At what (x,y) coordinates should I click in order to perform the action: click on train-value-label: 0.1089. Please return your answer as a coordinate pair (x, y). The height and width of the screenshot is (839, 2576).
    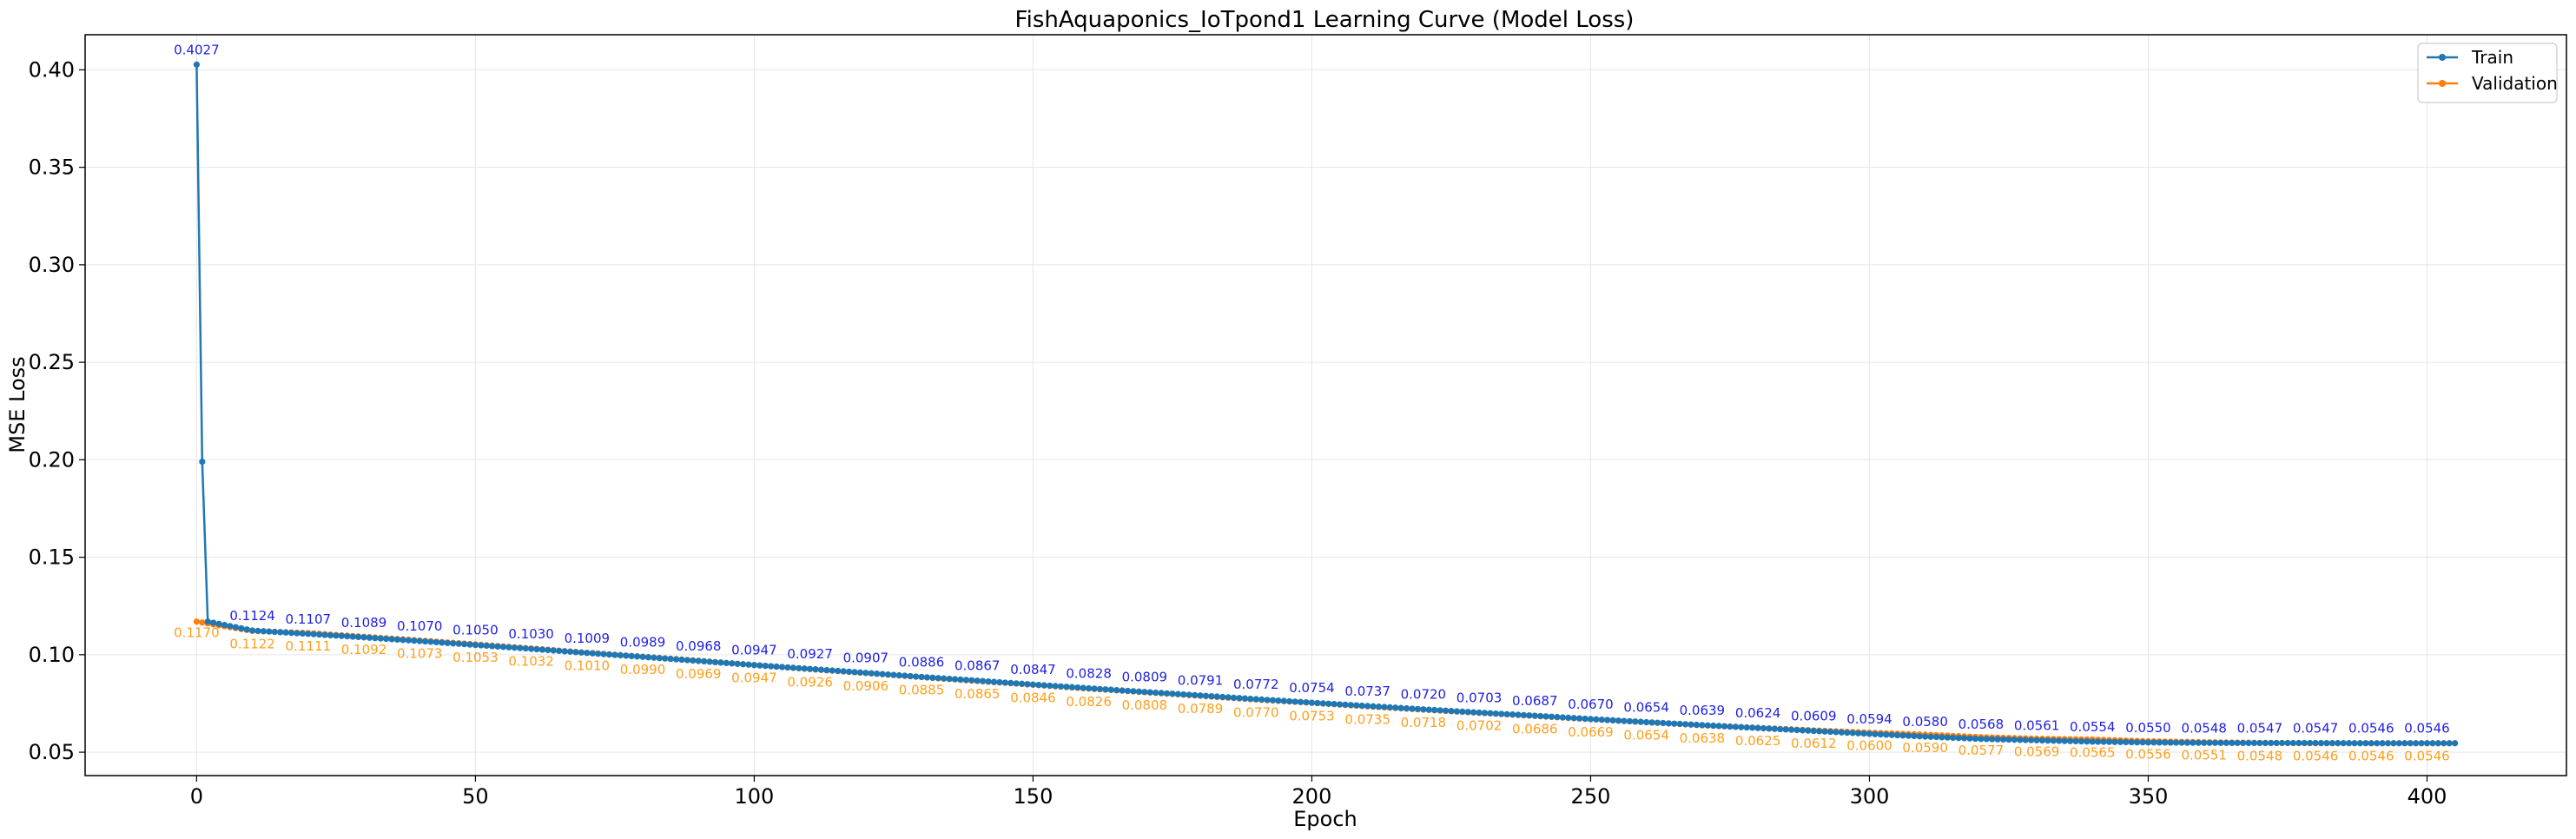
    Looking at the image, I should click on (364, 623).